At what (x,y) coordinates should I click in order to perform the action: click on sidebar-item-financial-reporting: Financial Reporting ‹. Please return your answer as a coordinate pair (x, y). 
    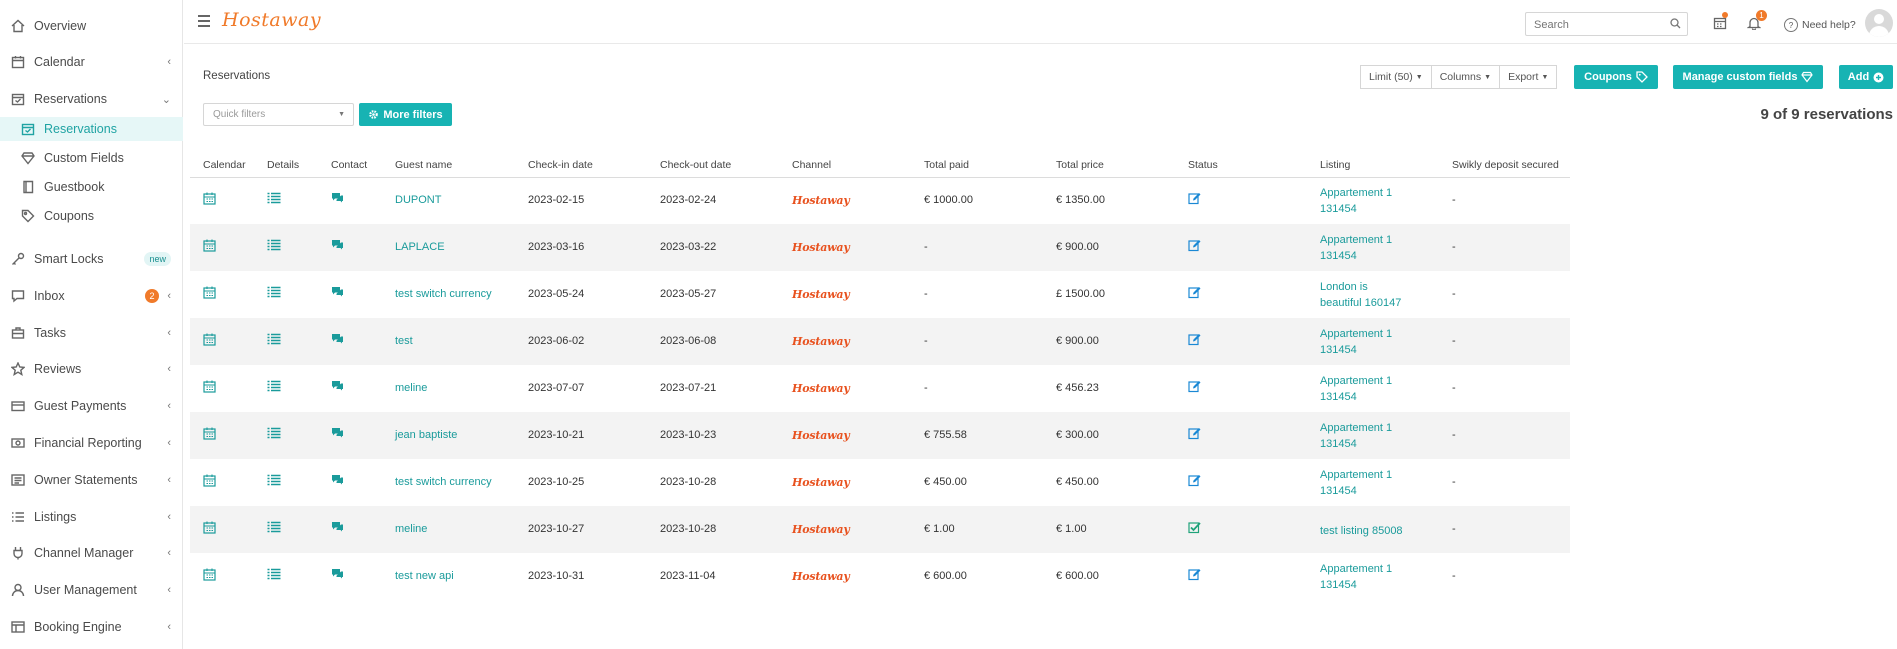
    Looking at the image, I should click on (91, 443).